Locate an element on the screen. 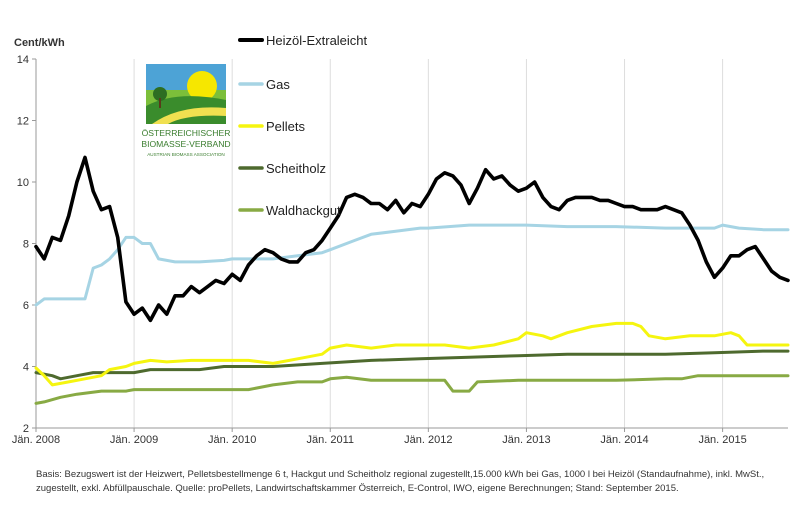 This screenshot has height=510, width=800. legend-label: Pellets is located at coordinates (286, 126).